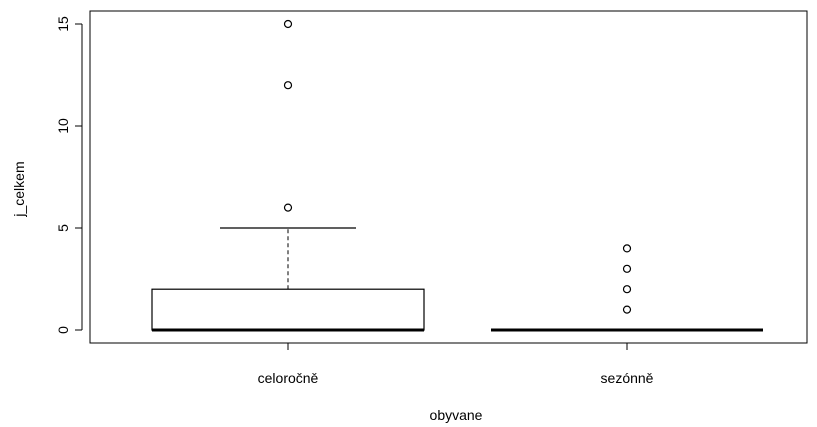 The height and width of the screenshot is (427, 817). I want to click on y-tick-label: 5, so click(63, 228).